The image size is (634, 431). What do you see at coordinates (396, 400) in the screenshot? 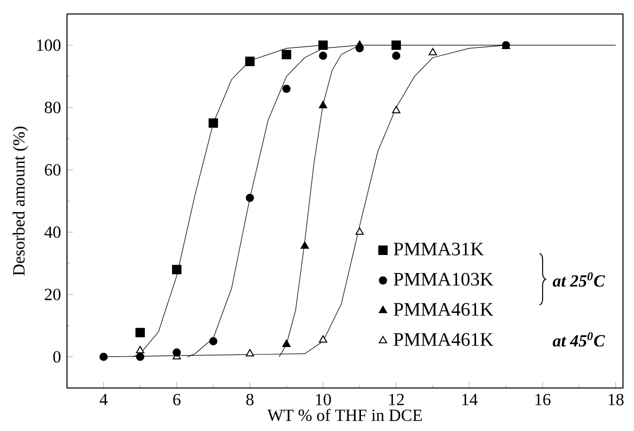
I see `x-tick-label: 12` at bounding box center [396, 400].